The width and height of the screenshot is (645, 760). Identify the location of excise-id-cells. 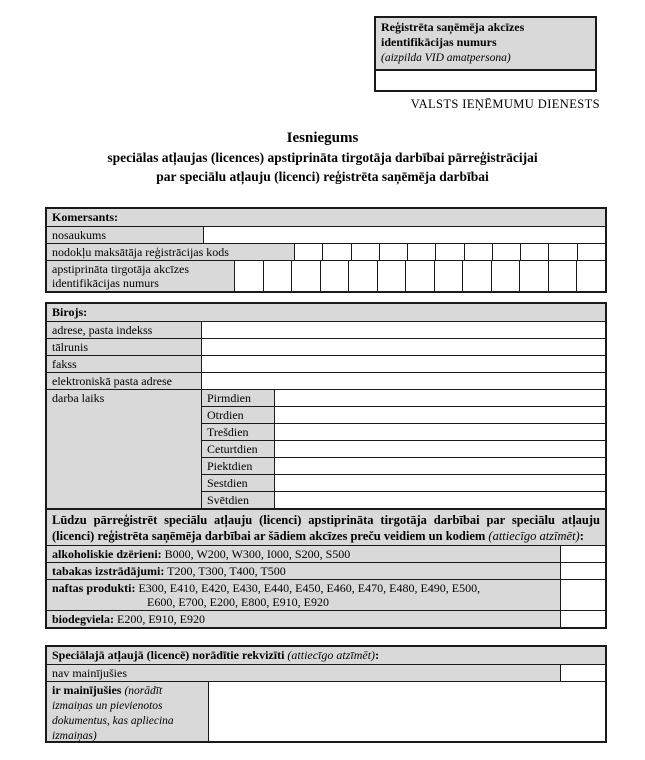
(420, 276).